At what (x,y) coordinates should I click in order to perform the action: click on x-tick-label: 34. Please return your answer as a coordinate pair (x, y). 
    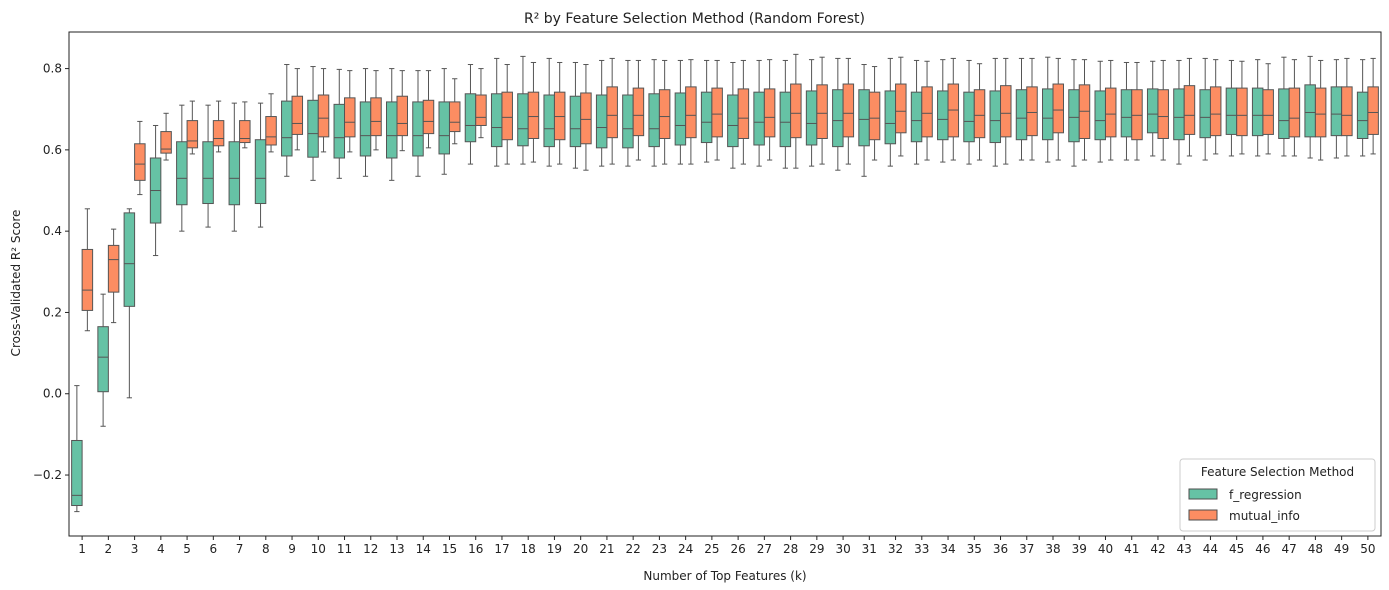
    Looking at the image, I should click on (947, 549).